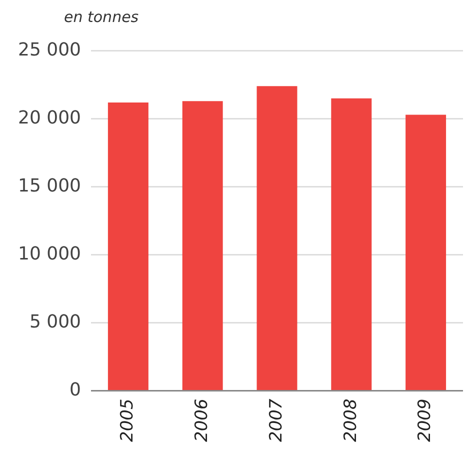 This screenshot has height=457, width=471. What do you see at coordinates (202, 420) in the screenshot?
I see `x-tick-label: 2006` at bounding box center [202, 420].